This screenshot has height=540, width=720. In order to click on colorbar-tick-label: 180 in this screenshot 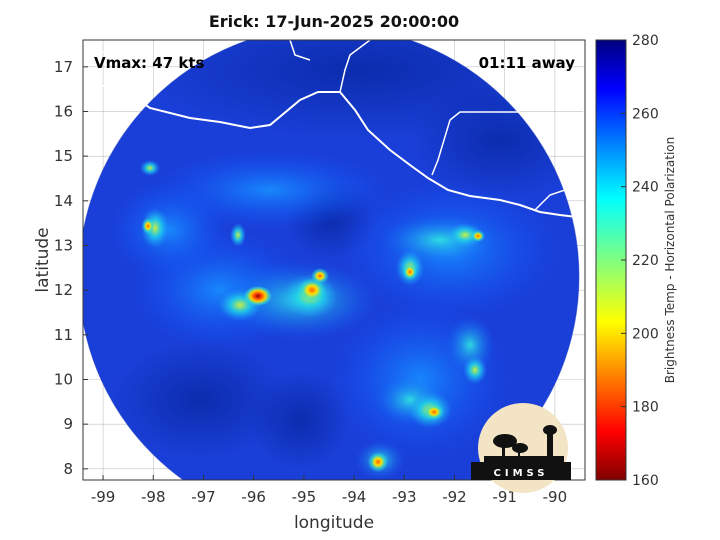, I will do `click(645, 408)`.